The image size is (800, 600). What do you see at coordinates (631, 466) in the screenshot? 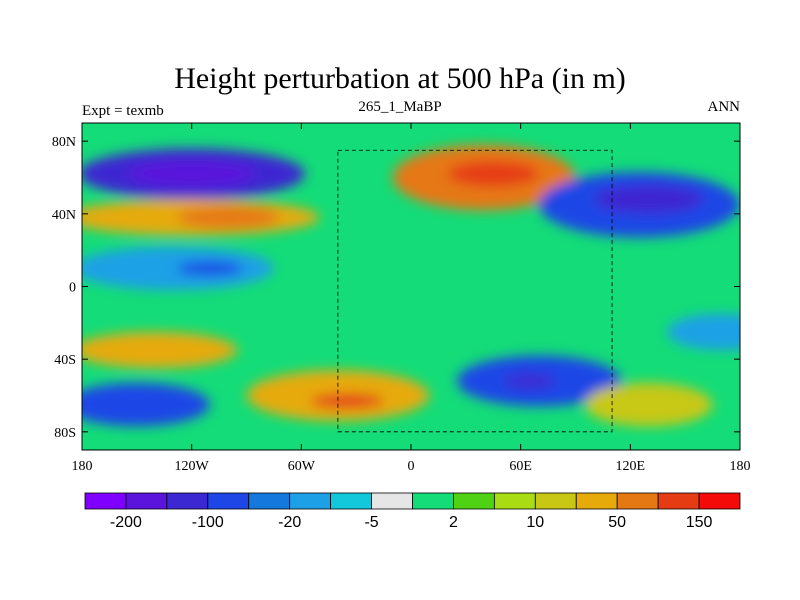
I see `x-tick-label: 120E` at bounding box center [631, 466].